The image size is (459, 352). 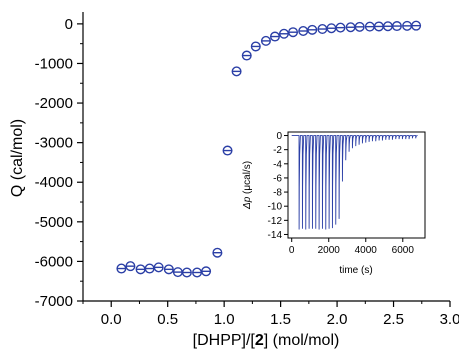 I want to click on main-x-axis-label: [DHPP]/[2] (mol/mol), so click(x=266, y=340).